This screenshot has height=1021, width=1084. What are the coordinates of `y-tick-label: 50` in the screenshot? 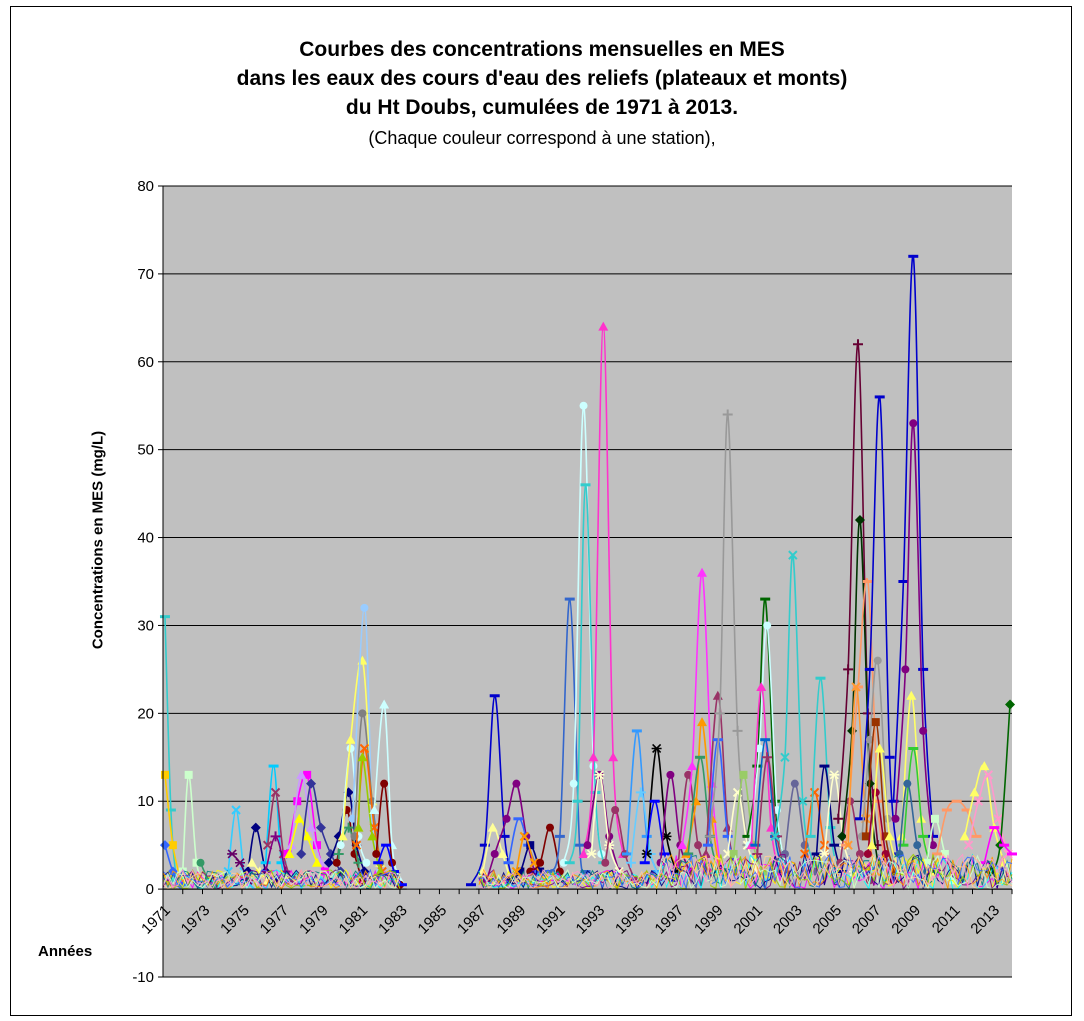 It's located at (145, 450).